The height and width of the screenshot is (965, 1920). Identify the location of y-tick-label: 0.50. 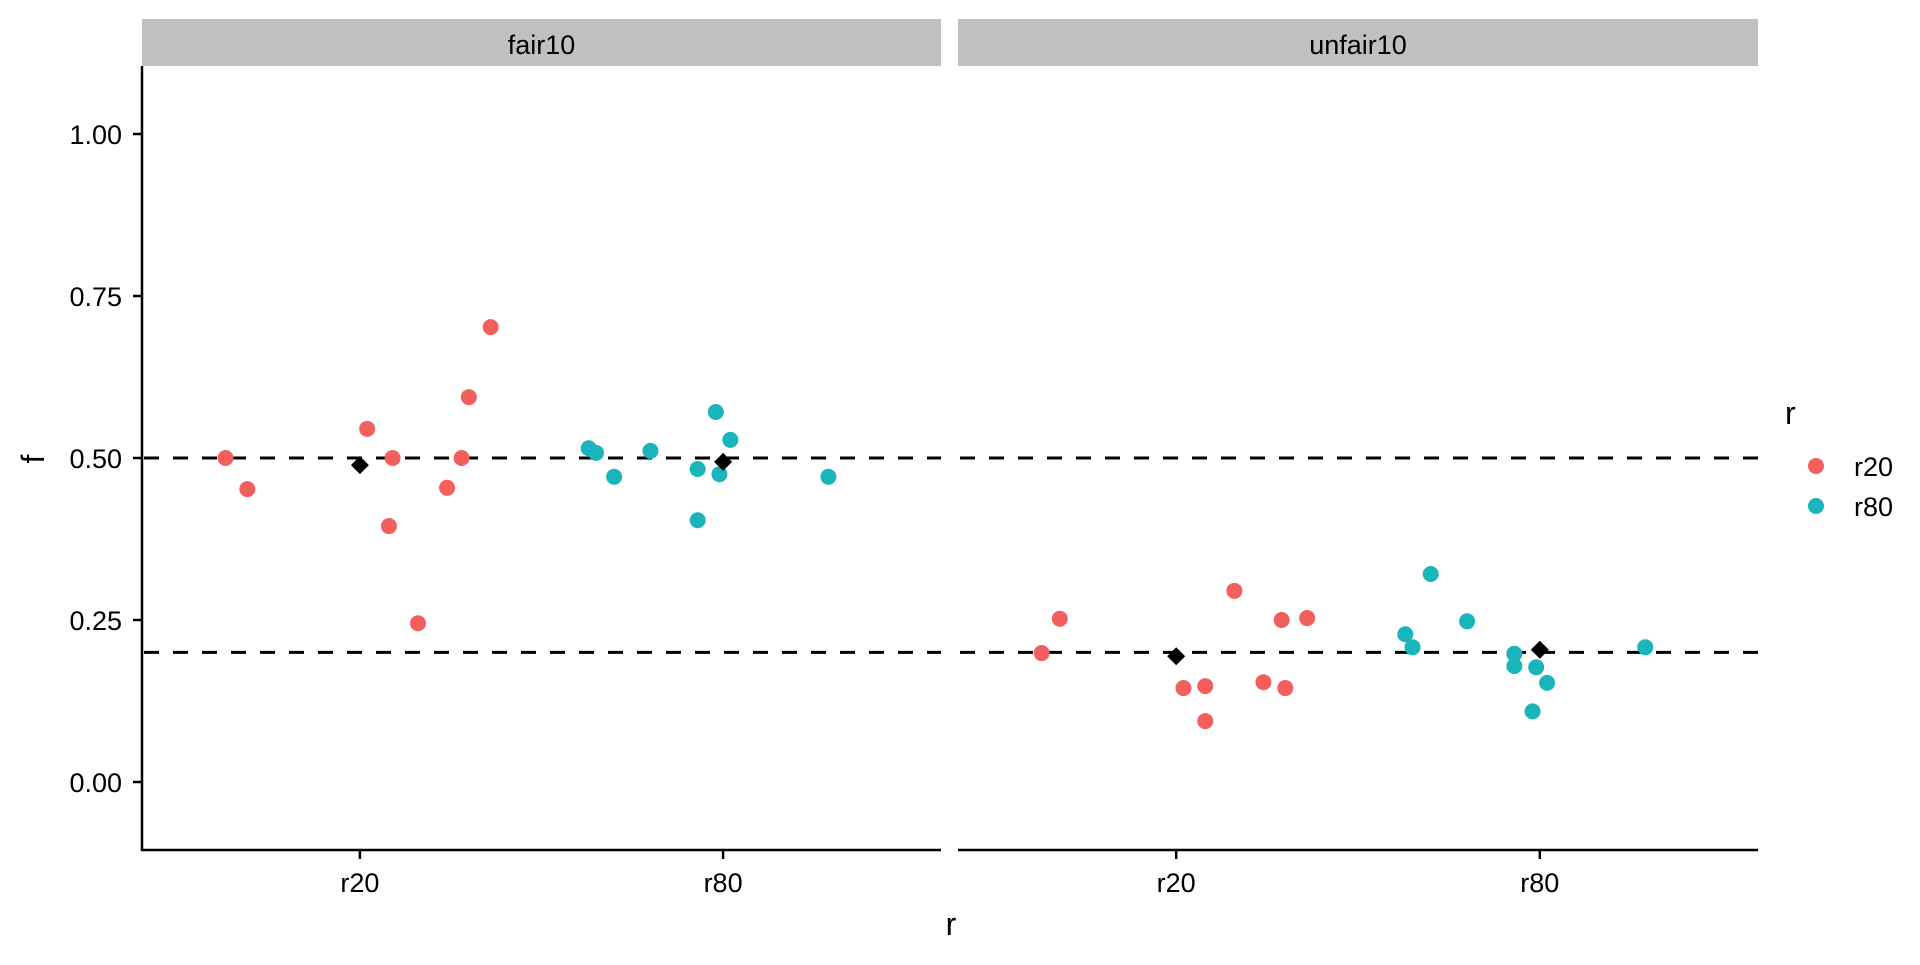
(95, 459).